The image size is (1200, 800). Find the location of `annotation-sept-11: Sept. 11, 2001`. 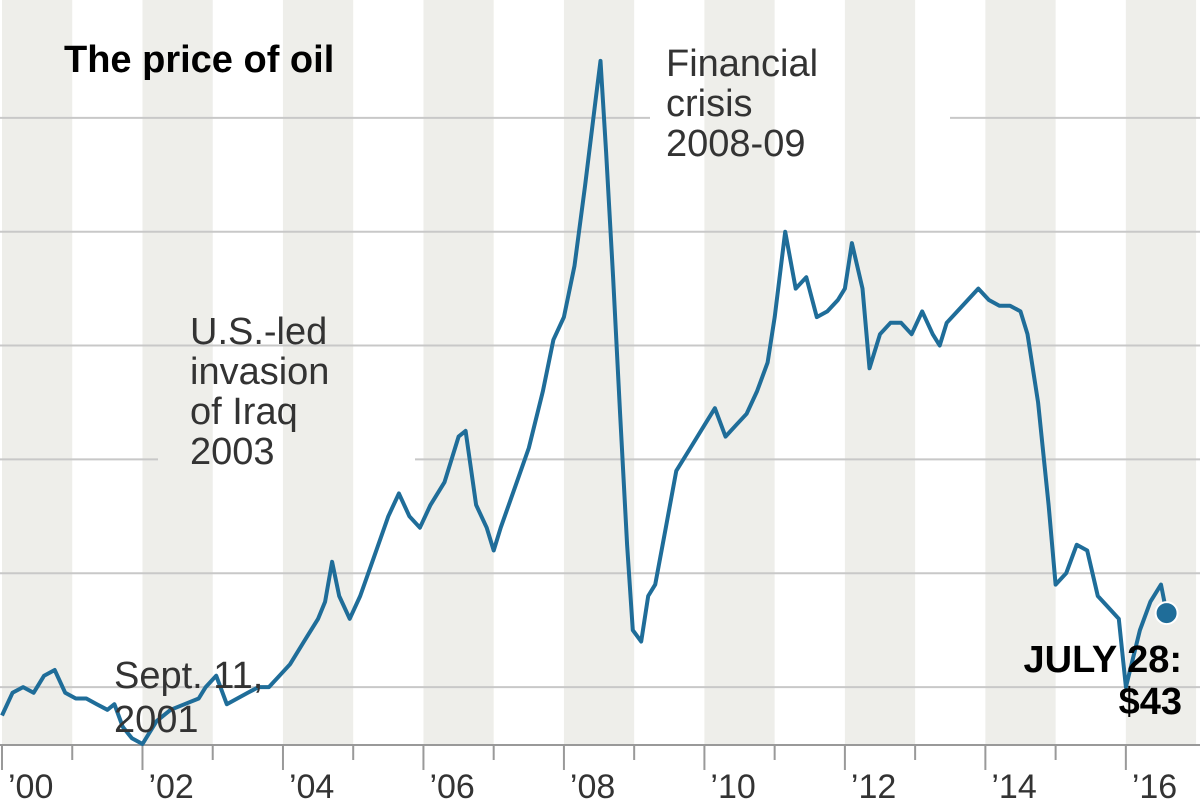

annotation-sept-11: Sept. 11, 2001 is located at coordinates (188, 698).